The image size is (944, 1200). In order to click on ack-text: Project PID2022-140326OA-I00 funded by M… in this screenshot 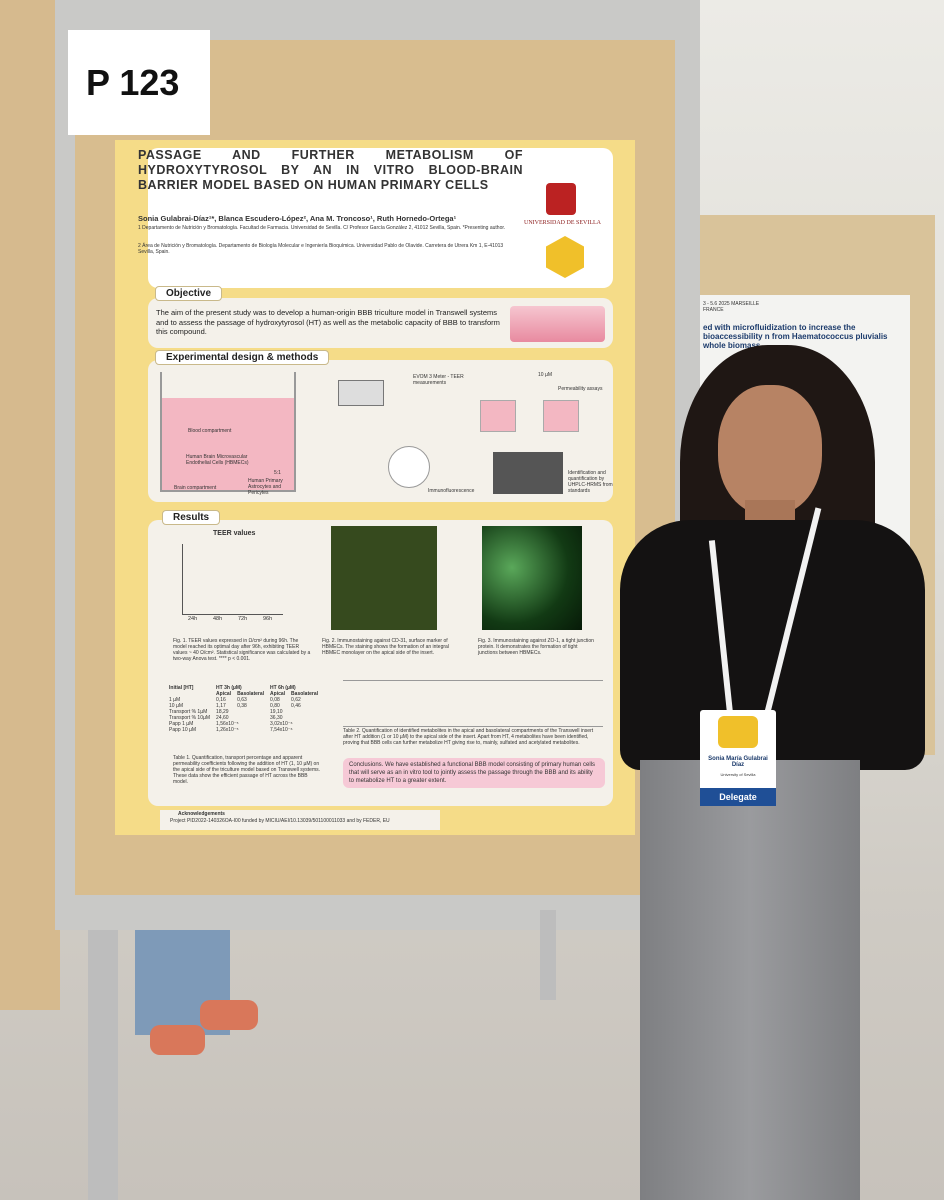, I will do `click(280, 821)`.